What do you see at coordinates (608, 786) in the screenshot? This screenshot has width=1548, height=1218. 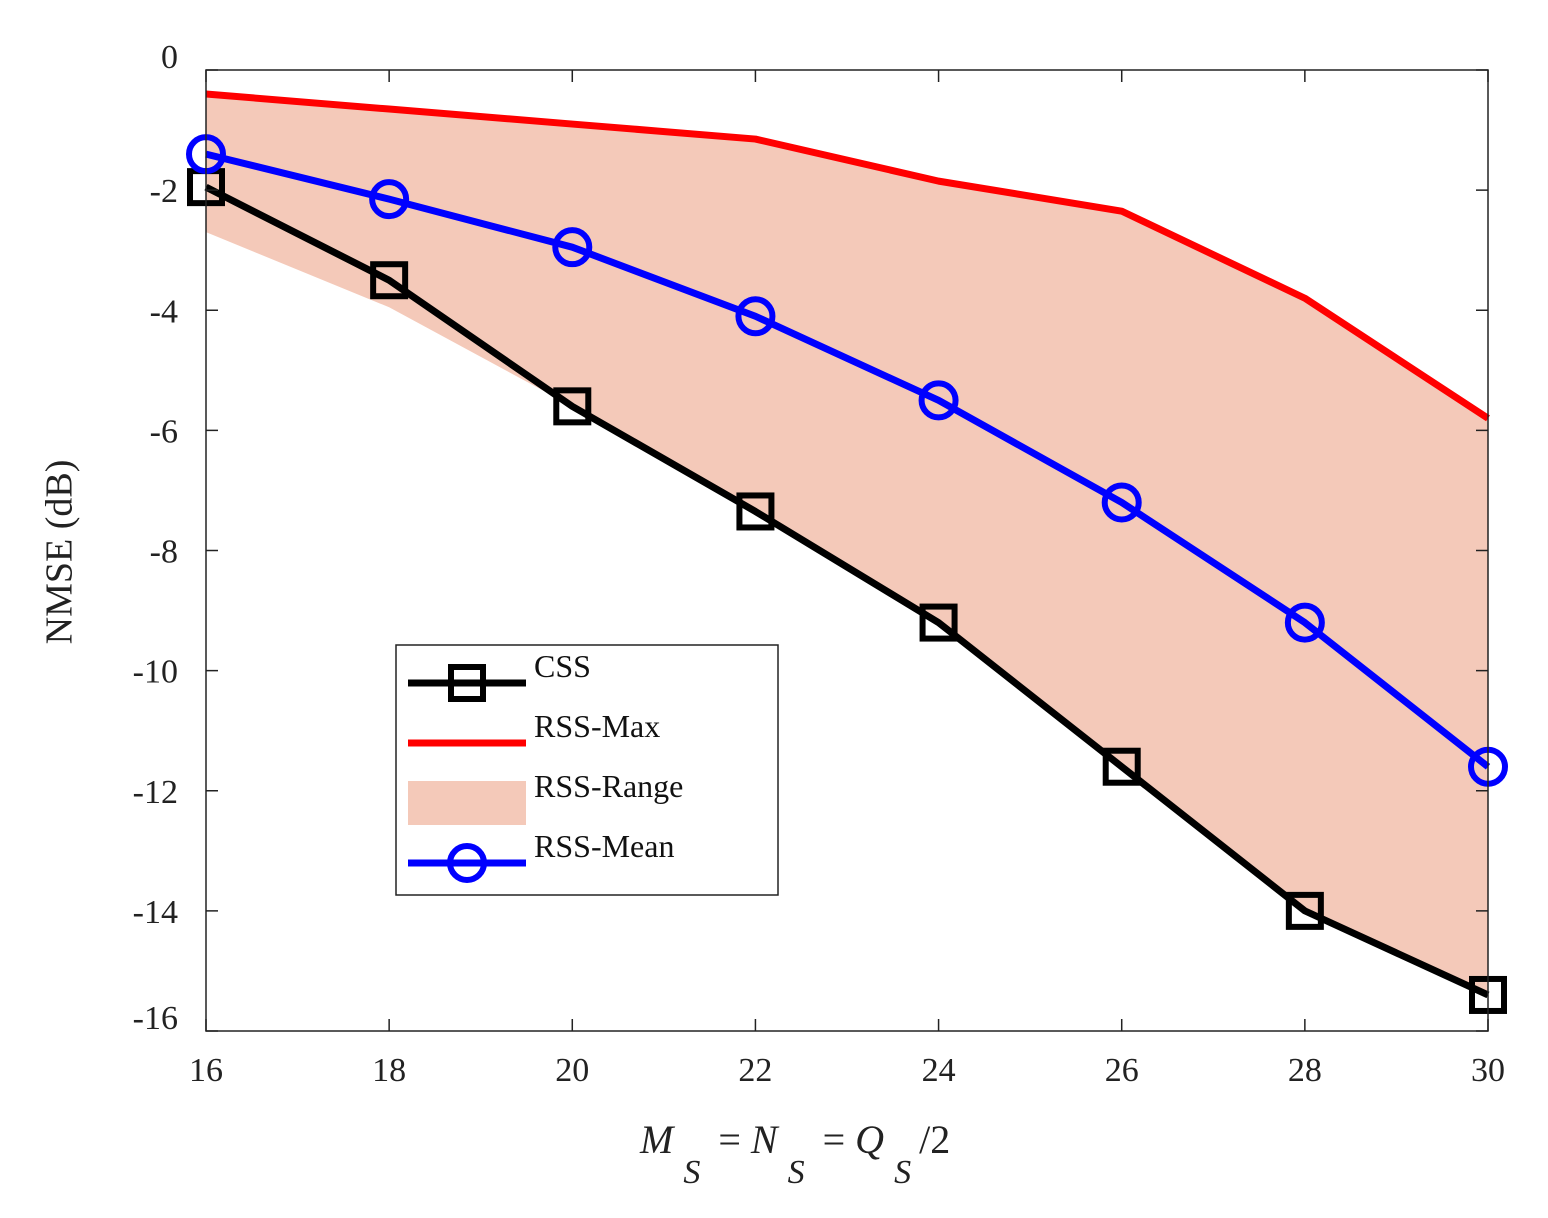 I see `legend-rss-range-label: RSS-Range` at bounding box center [608, 786].